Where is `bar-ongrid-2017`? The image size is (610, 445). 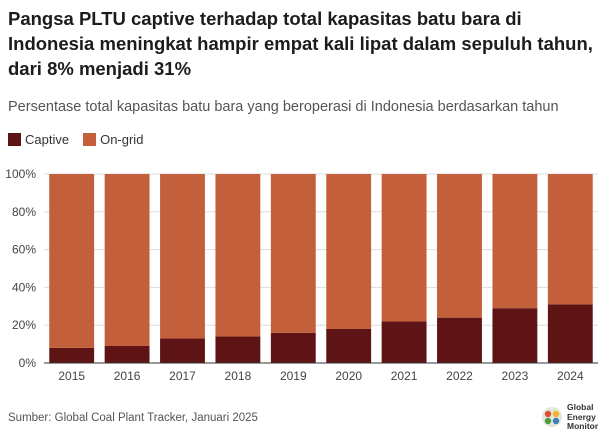 bar-ongrid-2017 is located at coordinates (182, 256).